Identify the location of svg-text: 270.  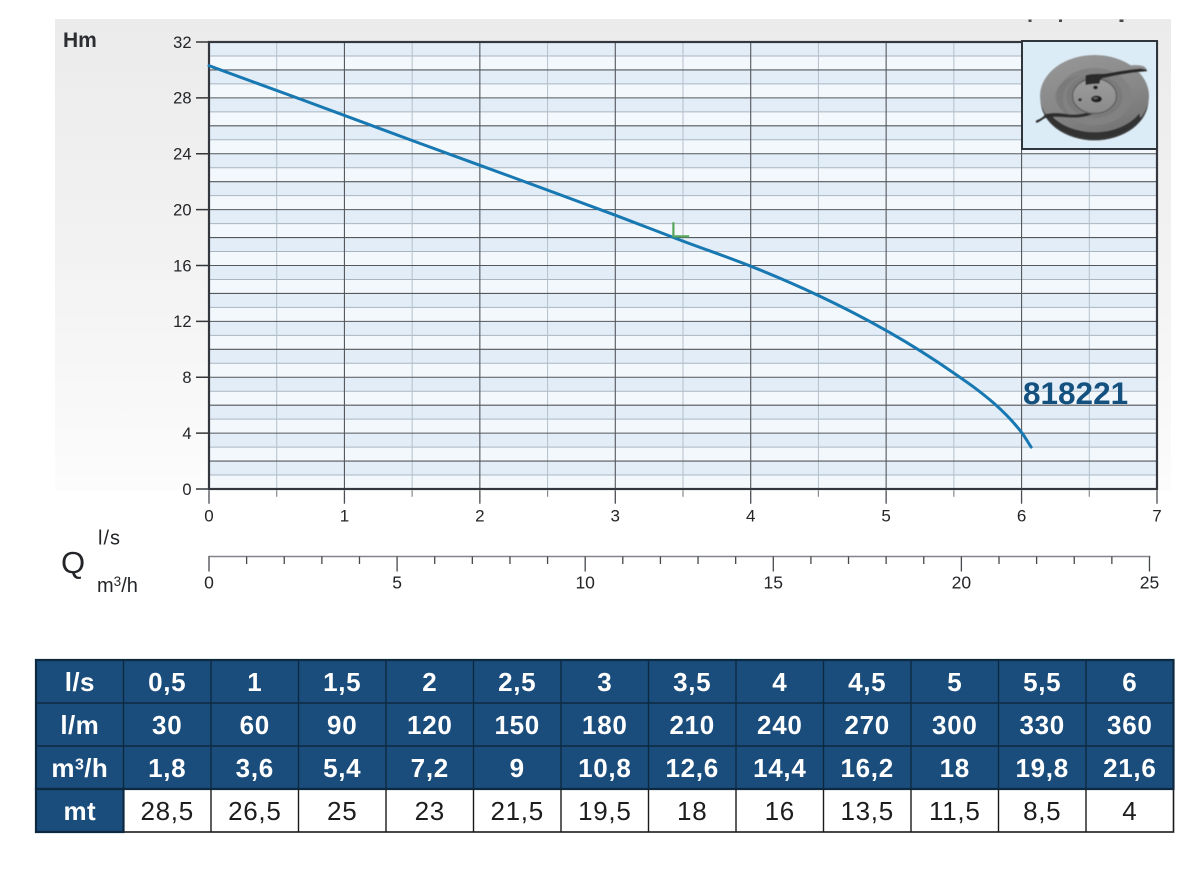
(866, 725).